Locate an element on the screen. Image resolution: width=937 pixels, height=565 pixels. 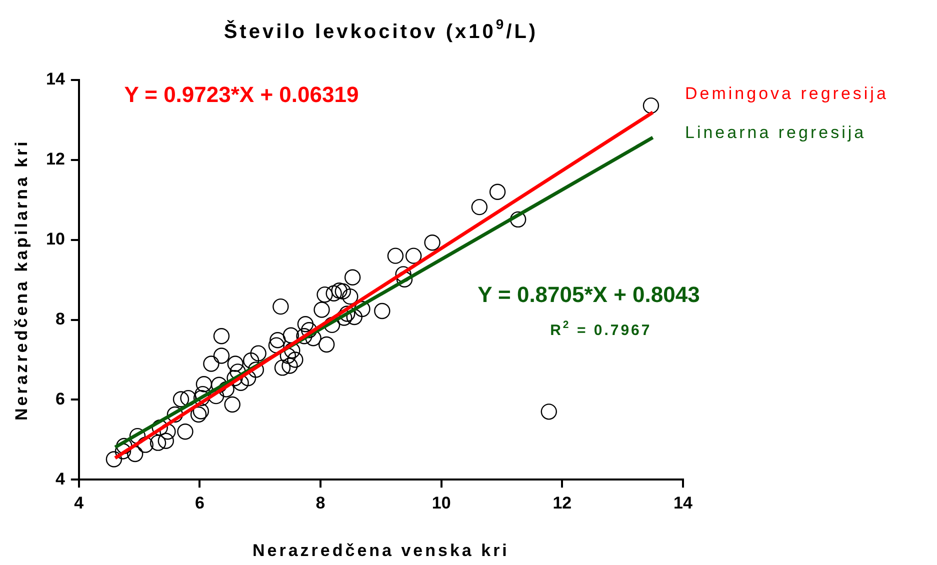
y-tick-label: 4 is located at coordinates (60, 478).